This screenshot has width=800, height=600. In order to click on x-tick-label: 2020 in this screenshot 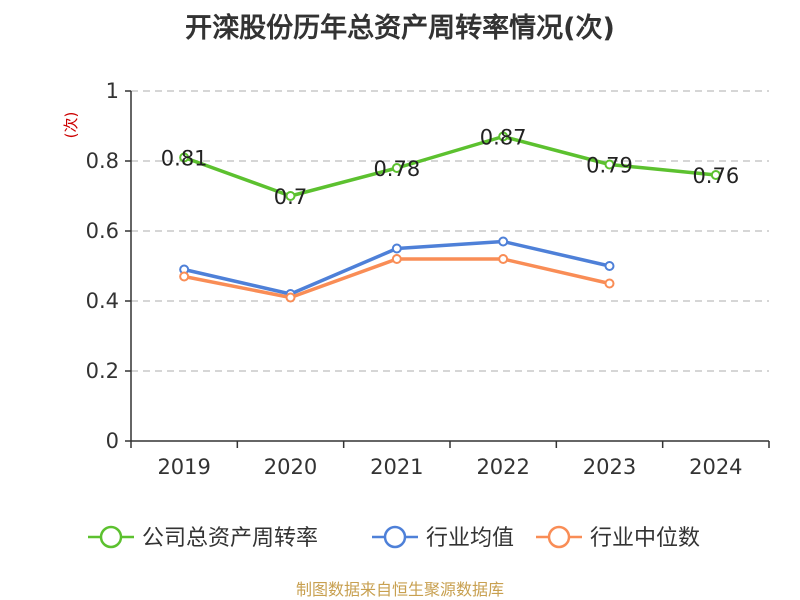, I will do `click(290, 467)`.